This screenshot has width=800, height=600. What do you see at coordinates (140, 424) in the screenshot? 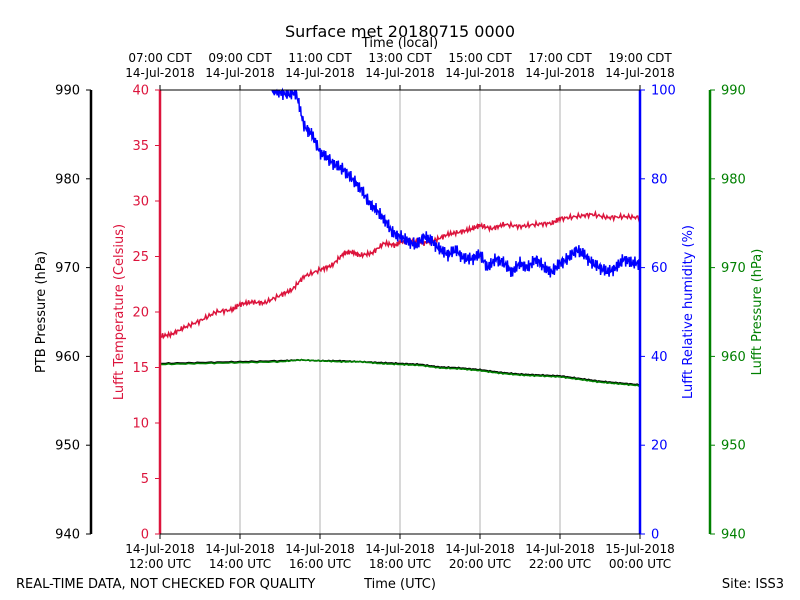
I see `temperature-axis-tick-label: 10` at bounding box center [140, 424].